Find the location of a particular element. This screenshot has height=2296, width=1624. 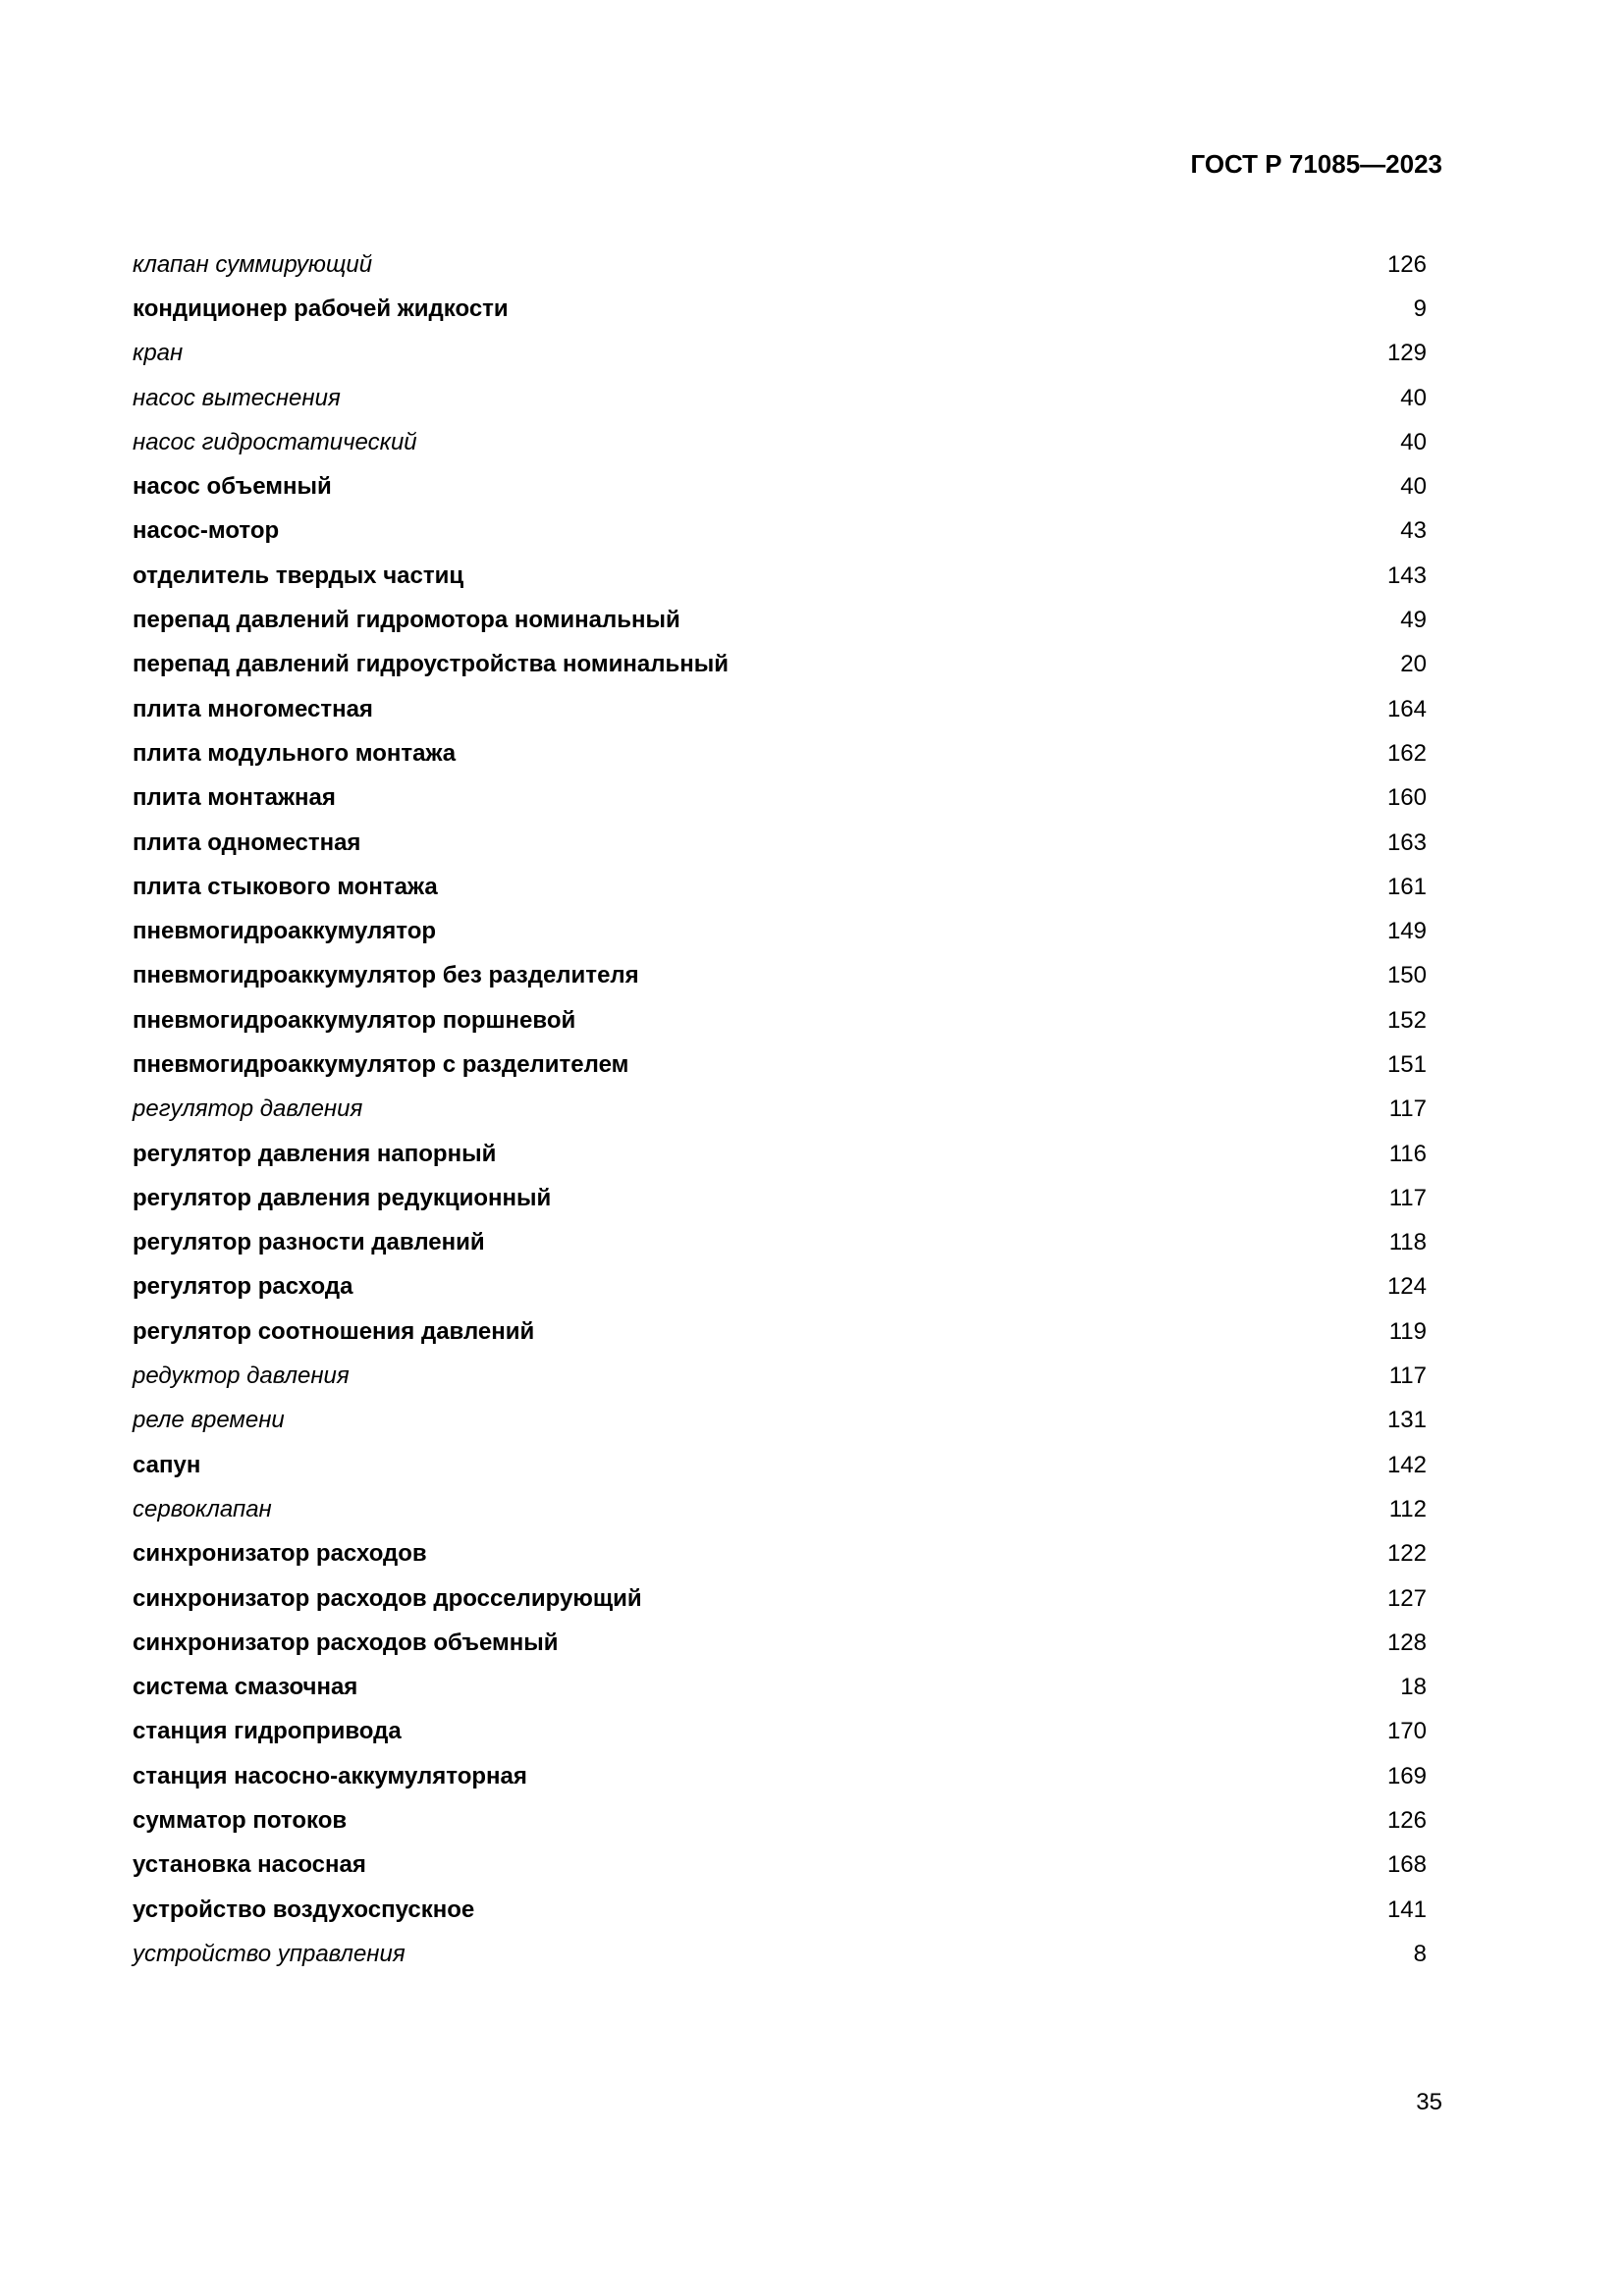

index-page-ref: 149 is located at coordinates (1406, 931).